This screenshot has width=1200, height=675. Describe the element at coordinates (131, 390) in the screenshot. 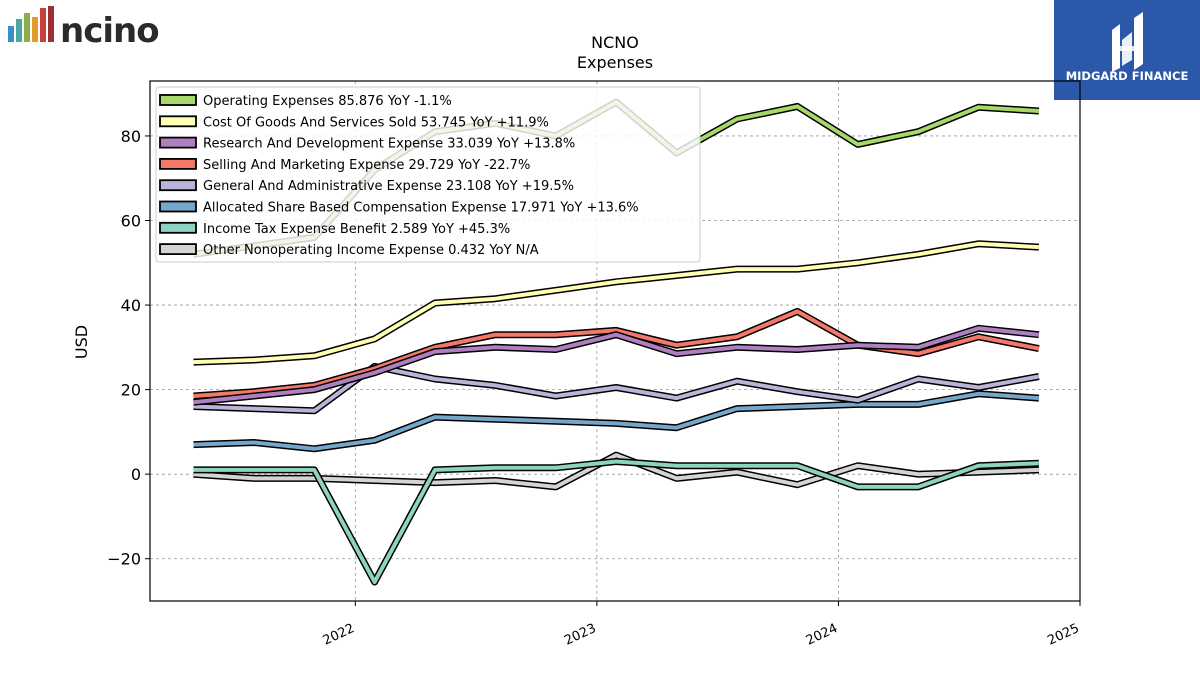

I see `y-tick-label: 20` at that location.